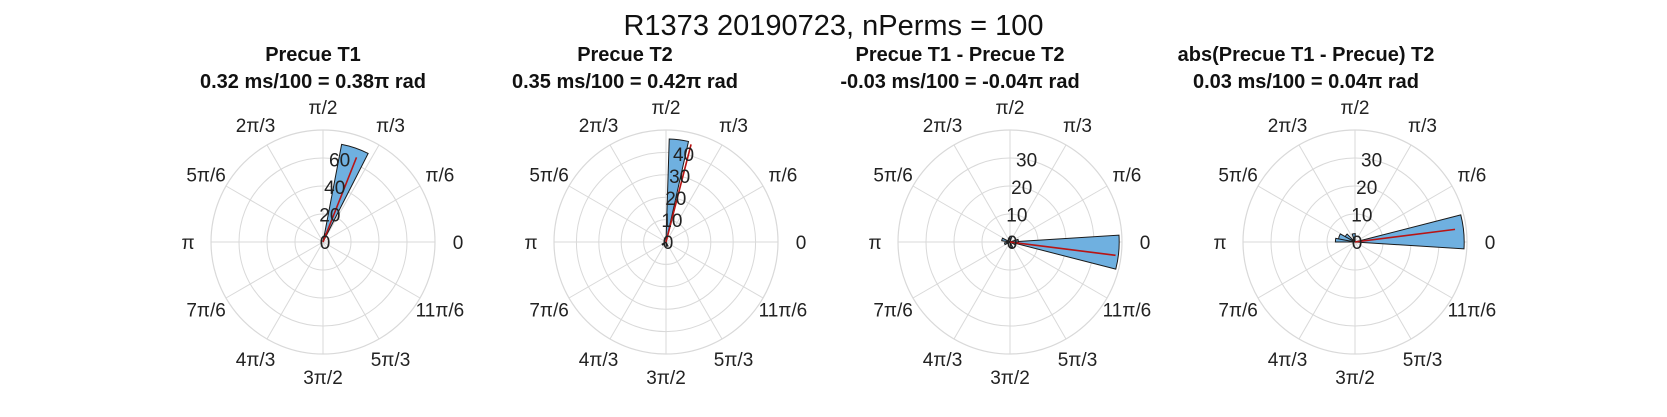 The height and width of the screenshot is (417, 1667). I want to click on figure-title: R1373 20190723, nPerms = 100, so click(833, 26).